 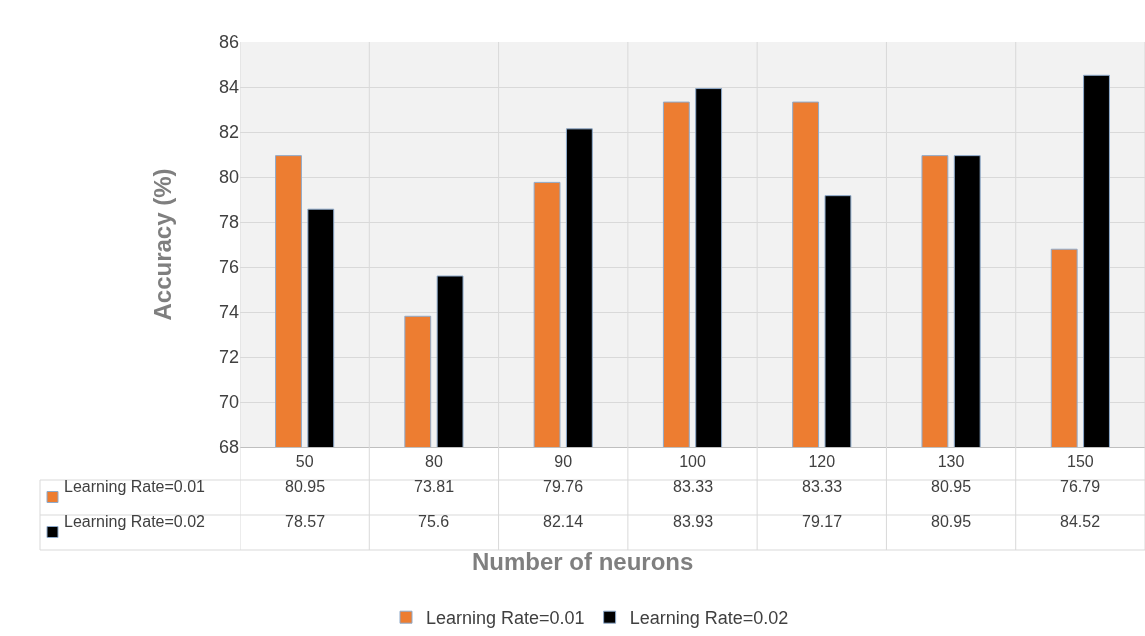 What do you see at coordinates (228, 132) in the screenshot?
I see `y-tick-label: 82` at bounding box center [228, 132].